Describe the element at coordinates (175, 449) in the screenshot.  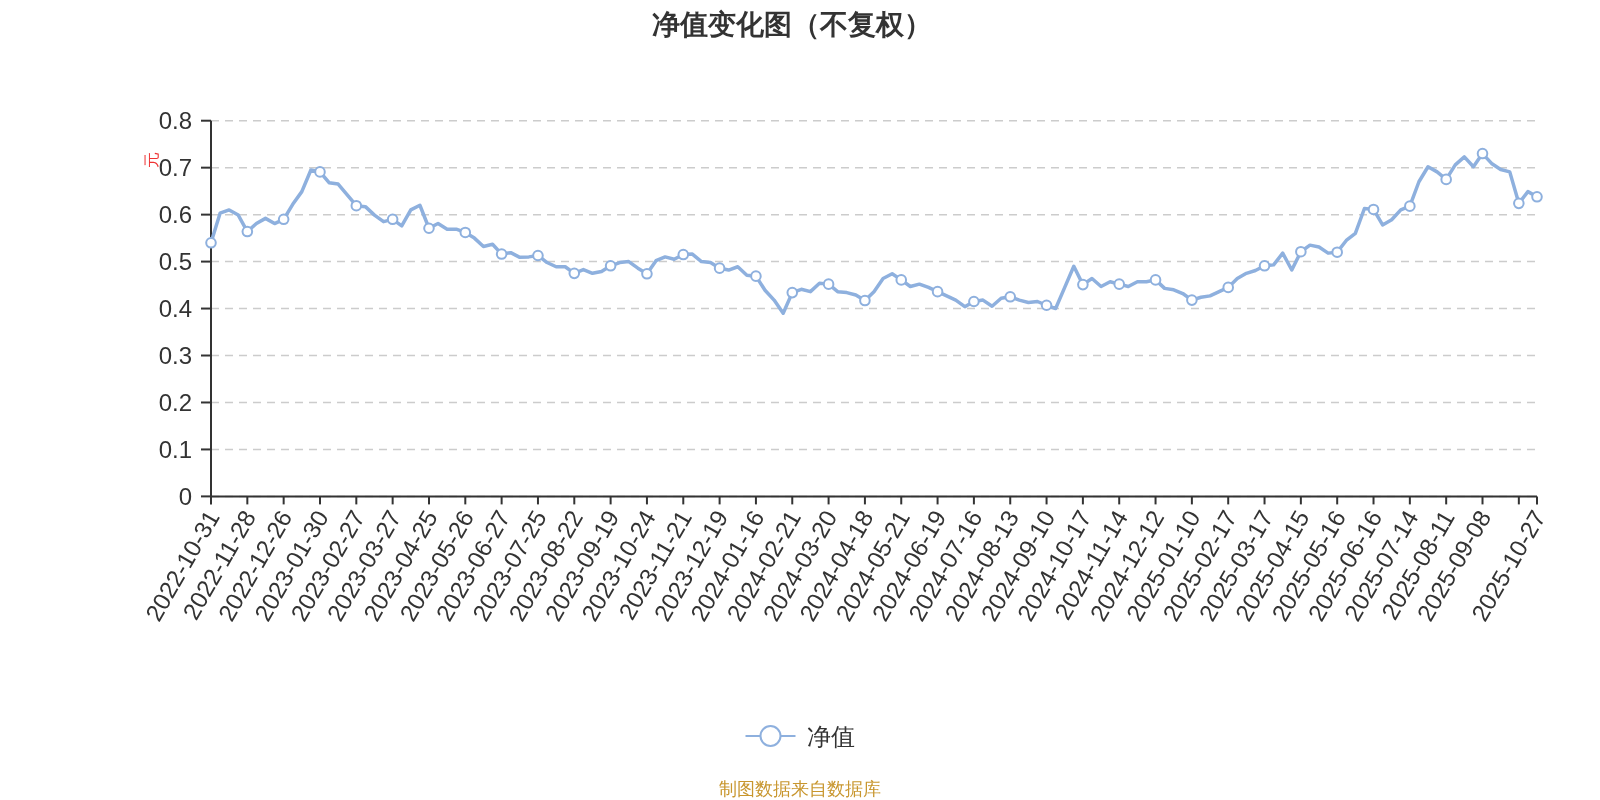
I see `y-tick-label: 0.1` at that location.